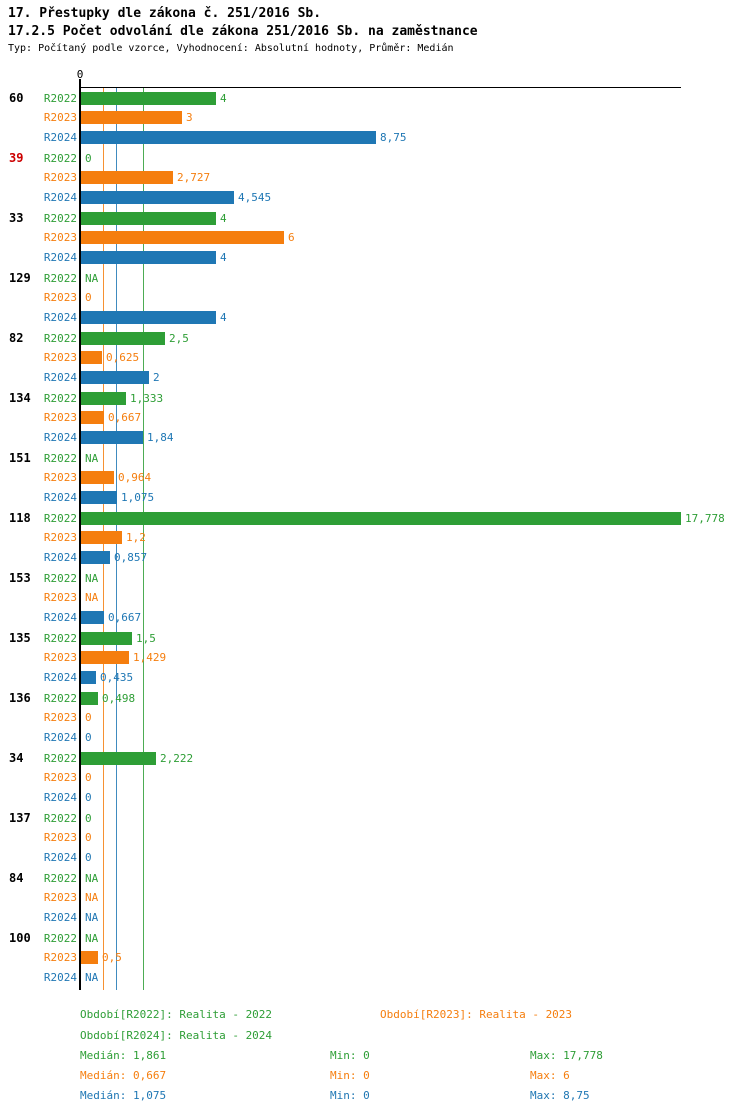 Image resolution: width=750 pixels, height=1112 pixels. I want to click on group-label: 151, so click(20, 458).